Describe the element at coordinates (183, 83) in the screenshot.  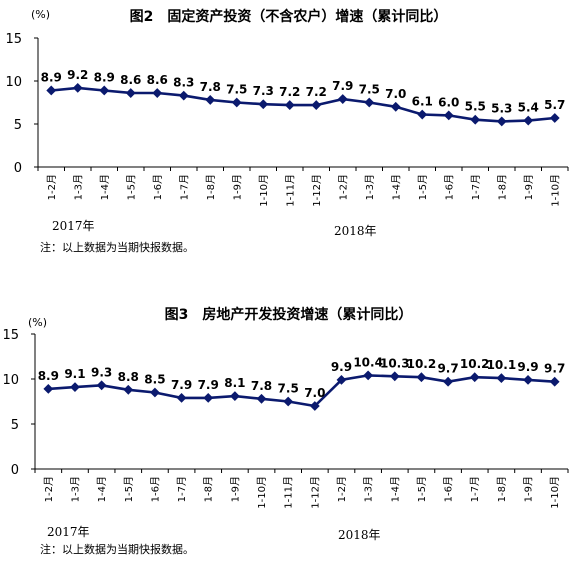
I see `data-label: 8.3` at that location.